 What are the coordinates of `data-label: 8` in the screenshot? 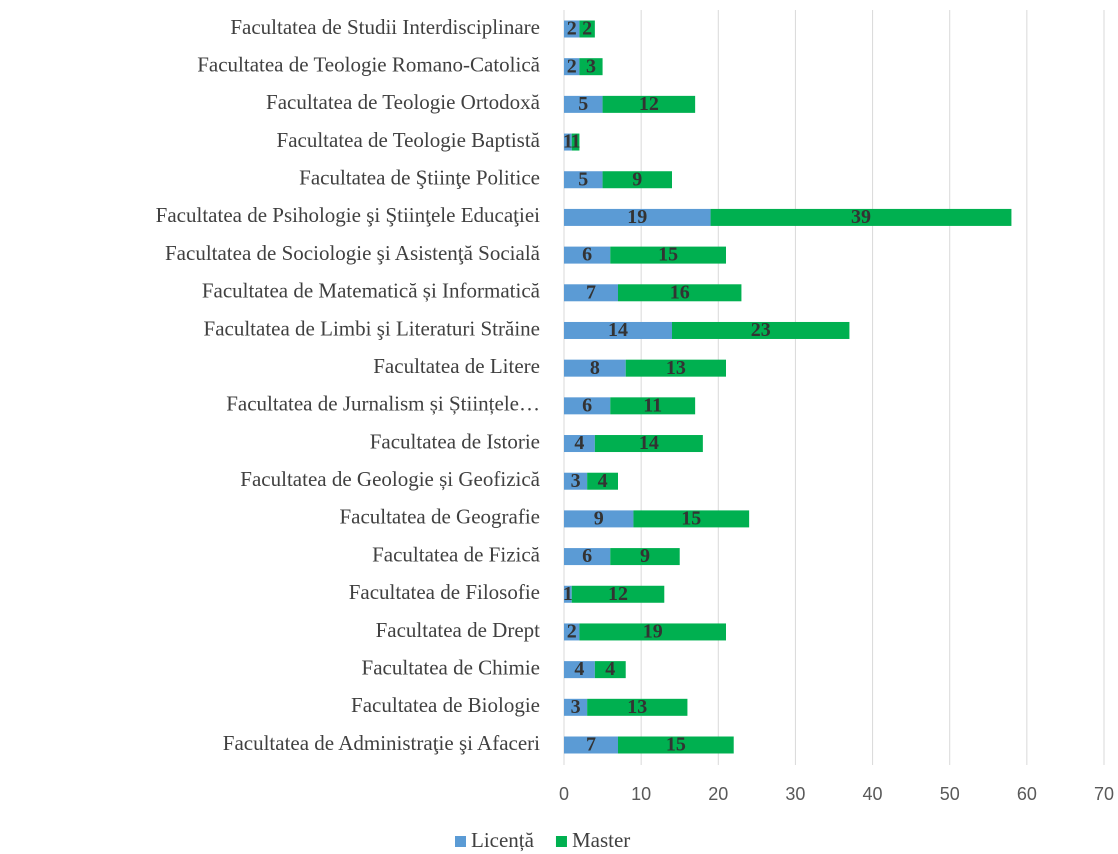 It's located at (595, 368).